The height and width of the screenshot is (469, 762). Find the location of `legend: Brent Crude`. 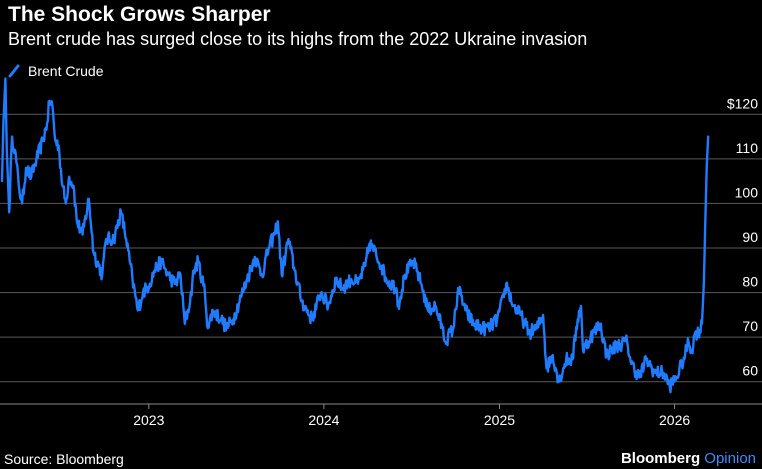

legend: Brent Crude is located at coordinates (55, 71).